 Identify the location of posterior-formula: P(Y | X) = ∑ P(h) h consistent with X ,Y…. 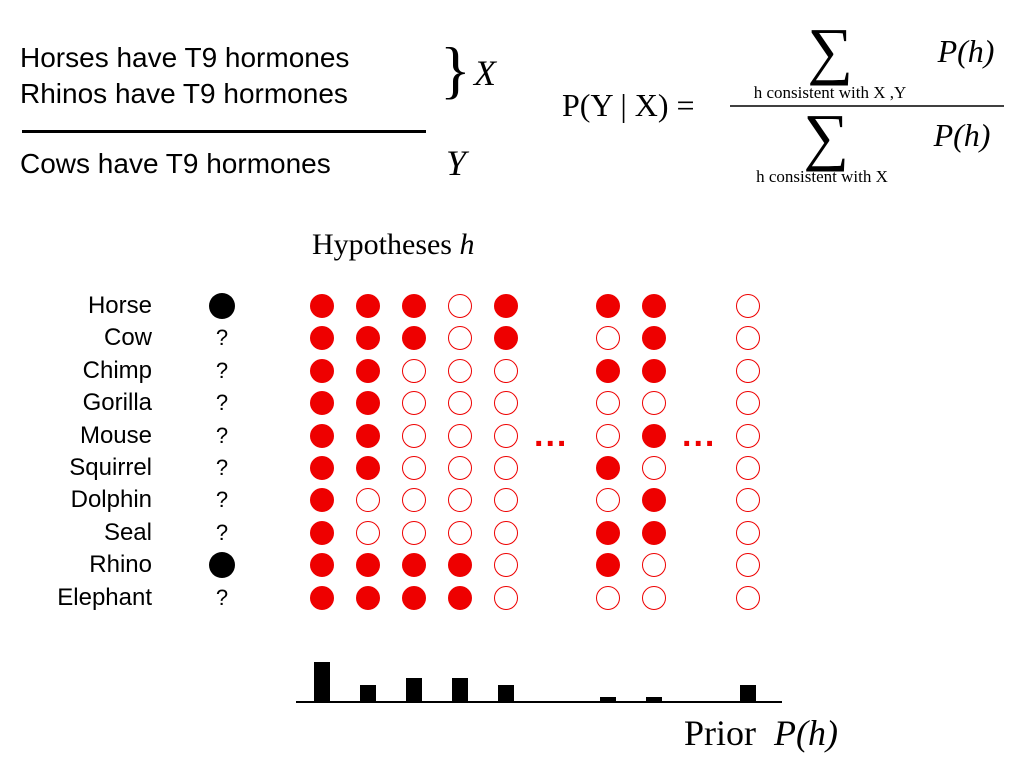
(783, 100).